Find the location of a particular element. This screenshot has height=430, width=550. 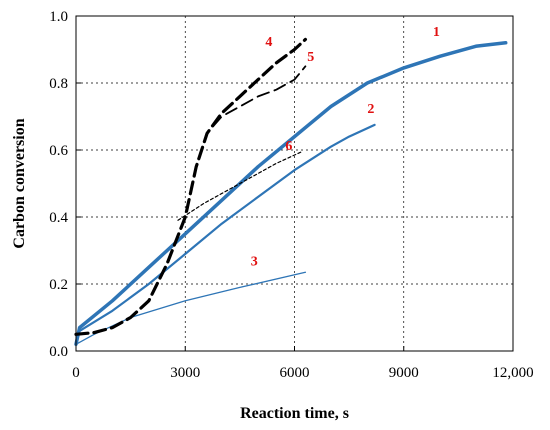

series-label-3: 3 is located at coordinates (254, 262).